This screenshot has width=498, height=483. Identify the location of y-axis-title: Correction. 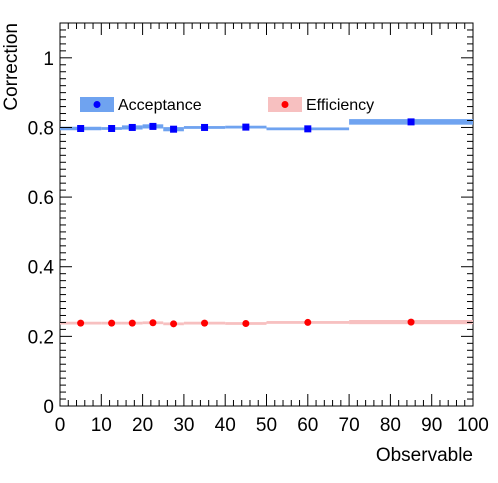
(11, 67).